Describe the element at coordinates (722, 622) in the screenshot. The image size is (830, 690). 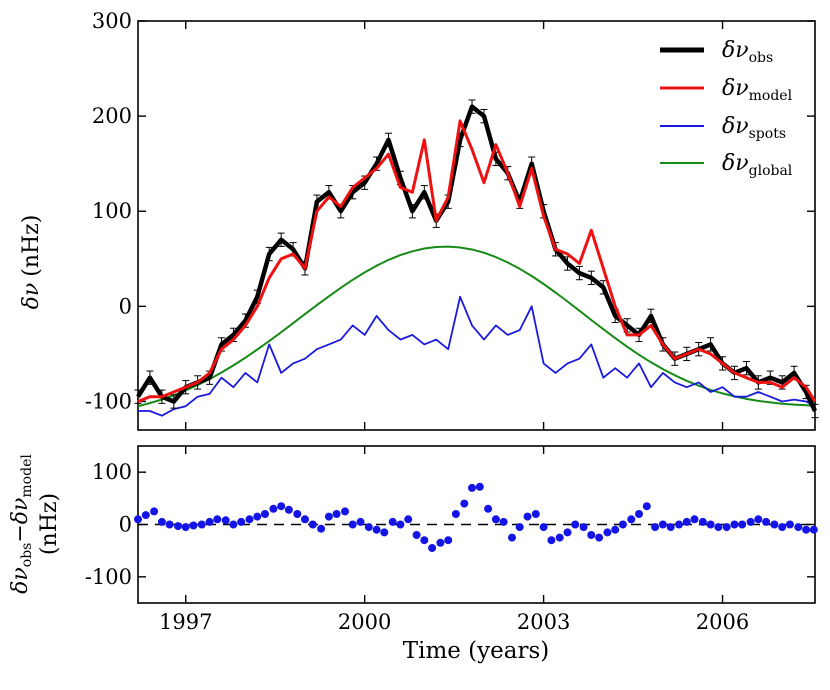
I see `x-tick-label-3: 2006` at that location.